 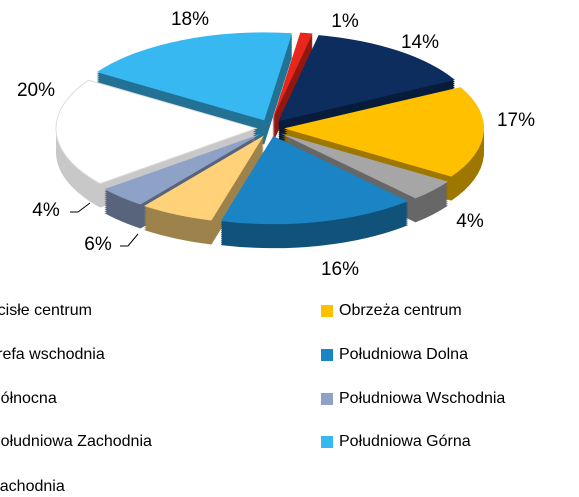 I want to click on legend-label: Południowa Zachodnia, so click(x=76, y=441).